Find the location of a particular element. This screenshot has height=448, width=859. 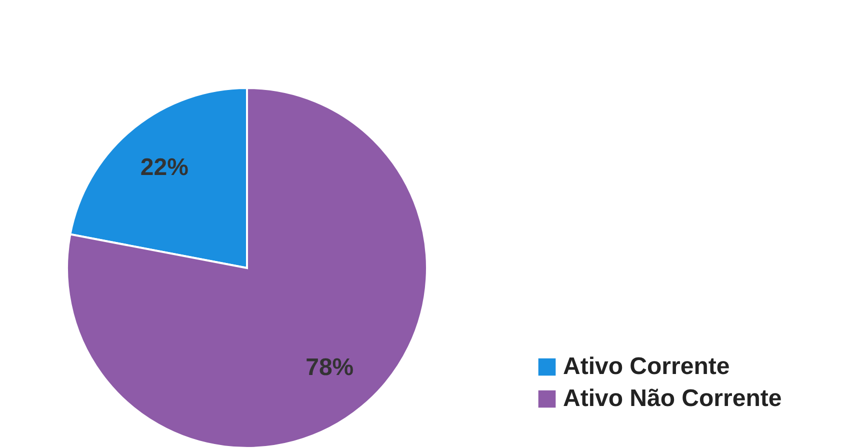

legend-label: Ativo Não Corrente is located at coordinates (672, 398).